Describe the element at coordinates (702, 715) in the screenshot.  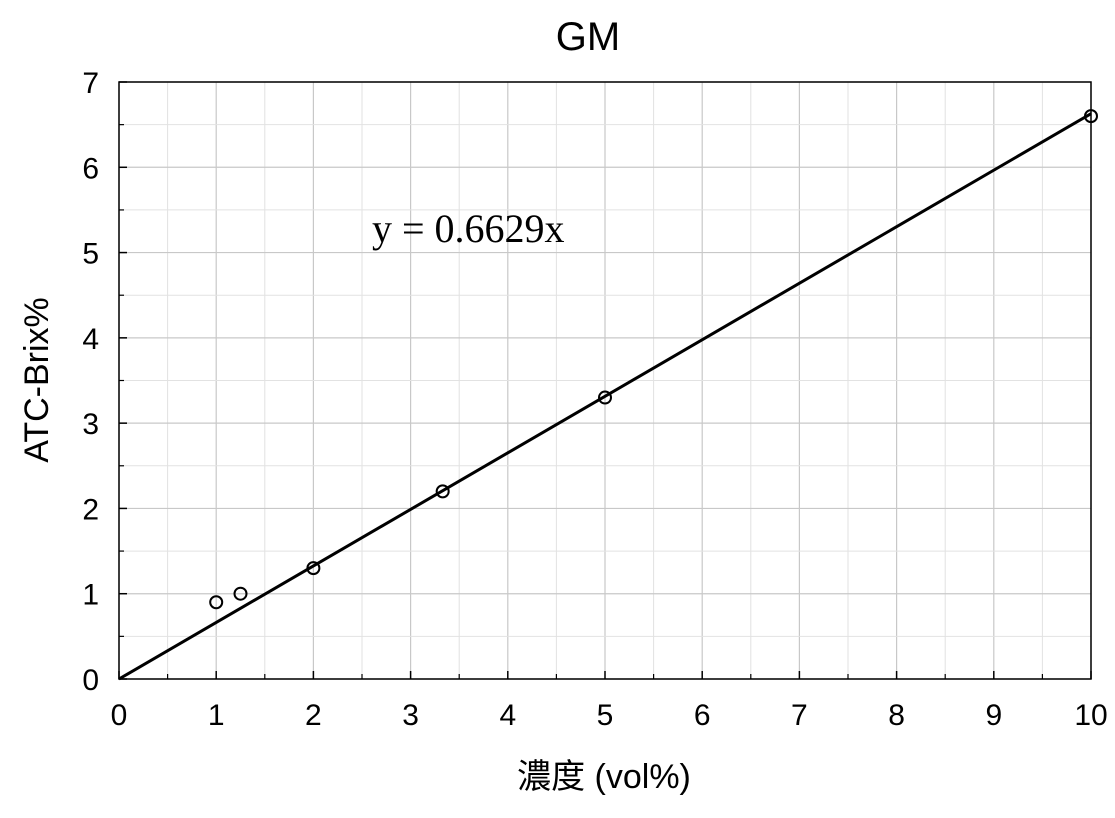
I see `x-tick-label: 6` at that location.